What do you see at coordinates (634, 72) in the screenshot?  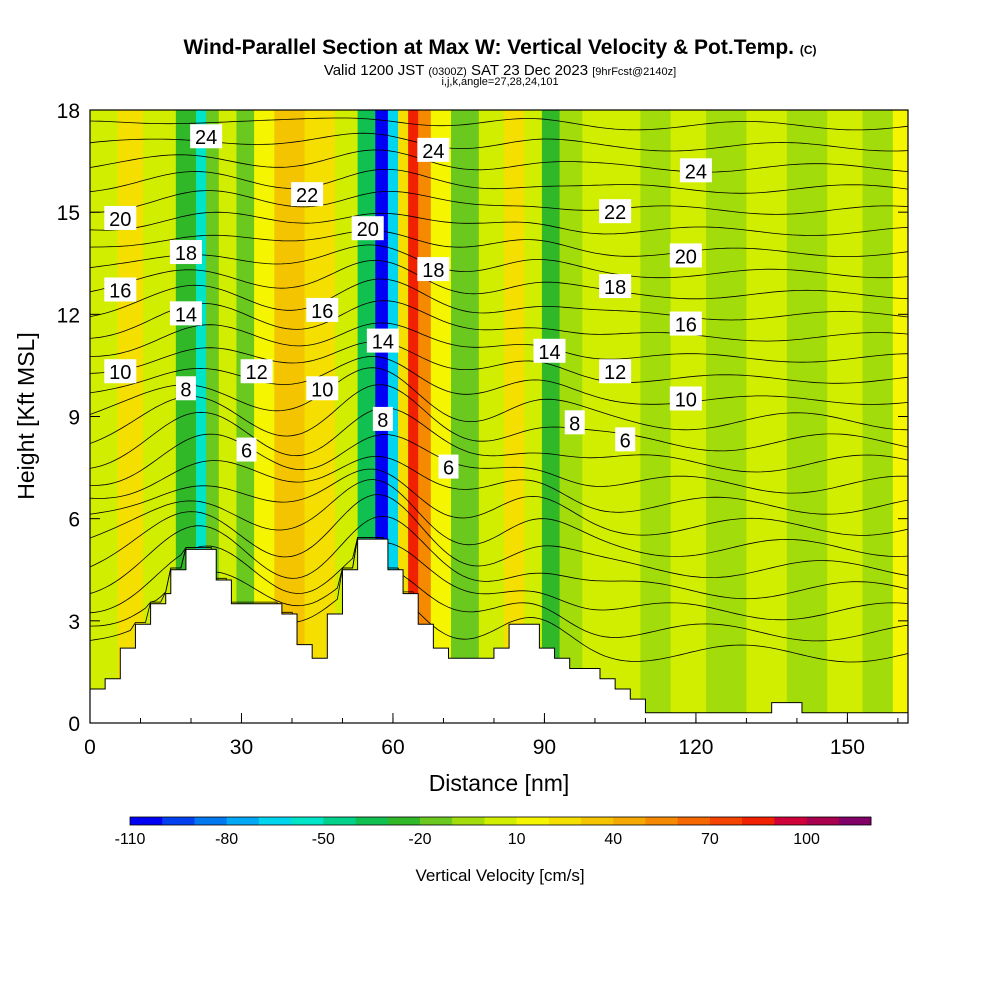 I see `forecast-info: [9hrFcst@2140z]` at bounding box center [634, 72].